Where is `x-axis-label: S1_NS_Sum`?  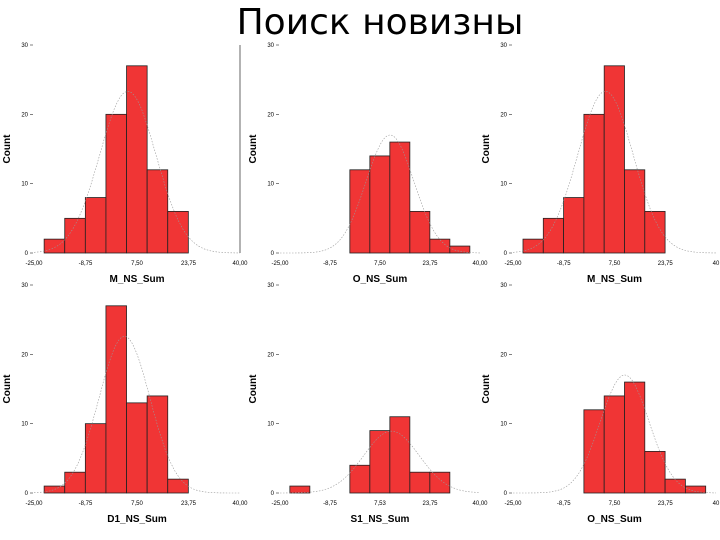 x-axis-label: S1_NS_Sum is located at coordinates (380, 519).